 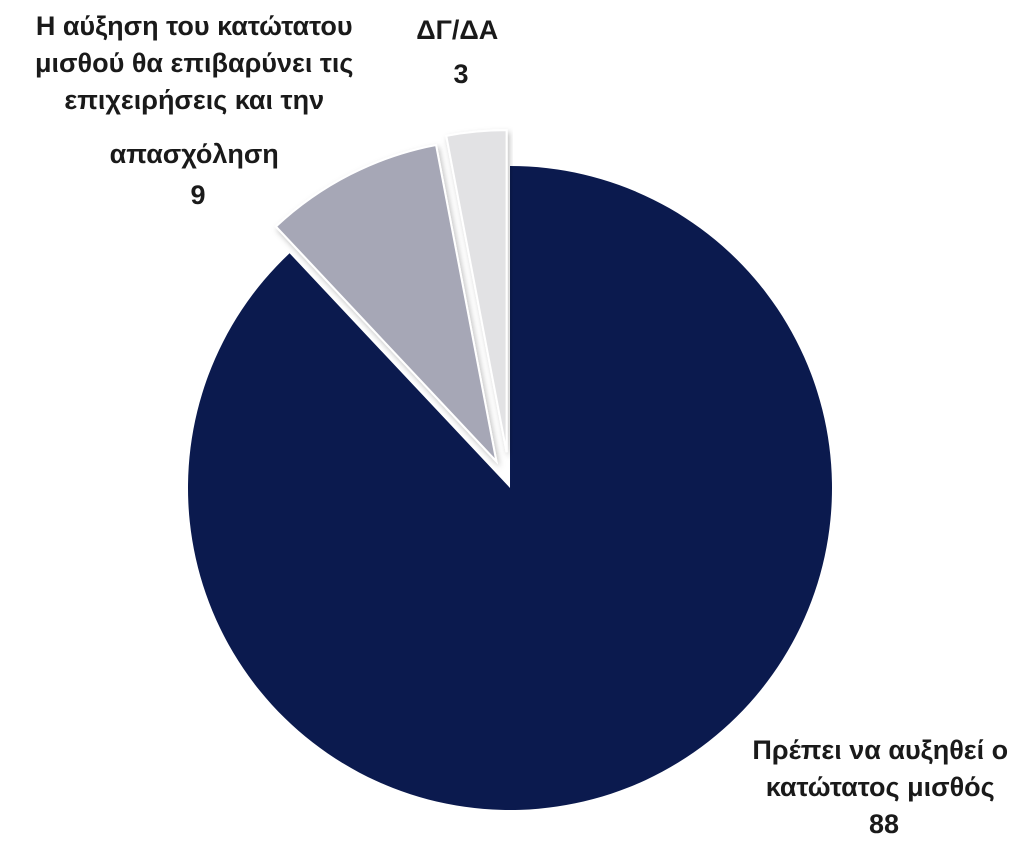 I want to click on slice-label-dgda: ΔΓ/ΔΑ 3, so click(x=461, y=52).